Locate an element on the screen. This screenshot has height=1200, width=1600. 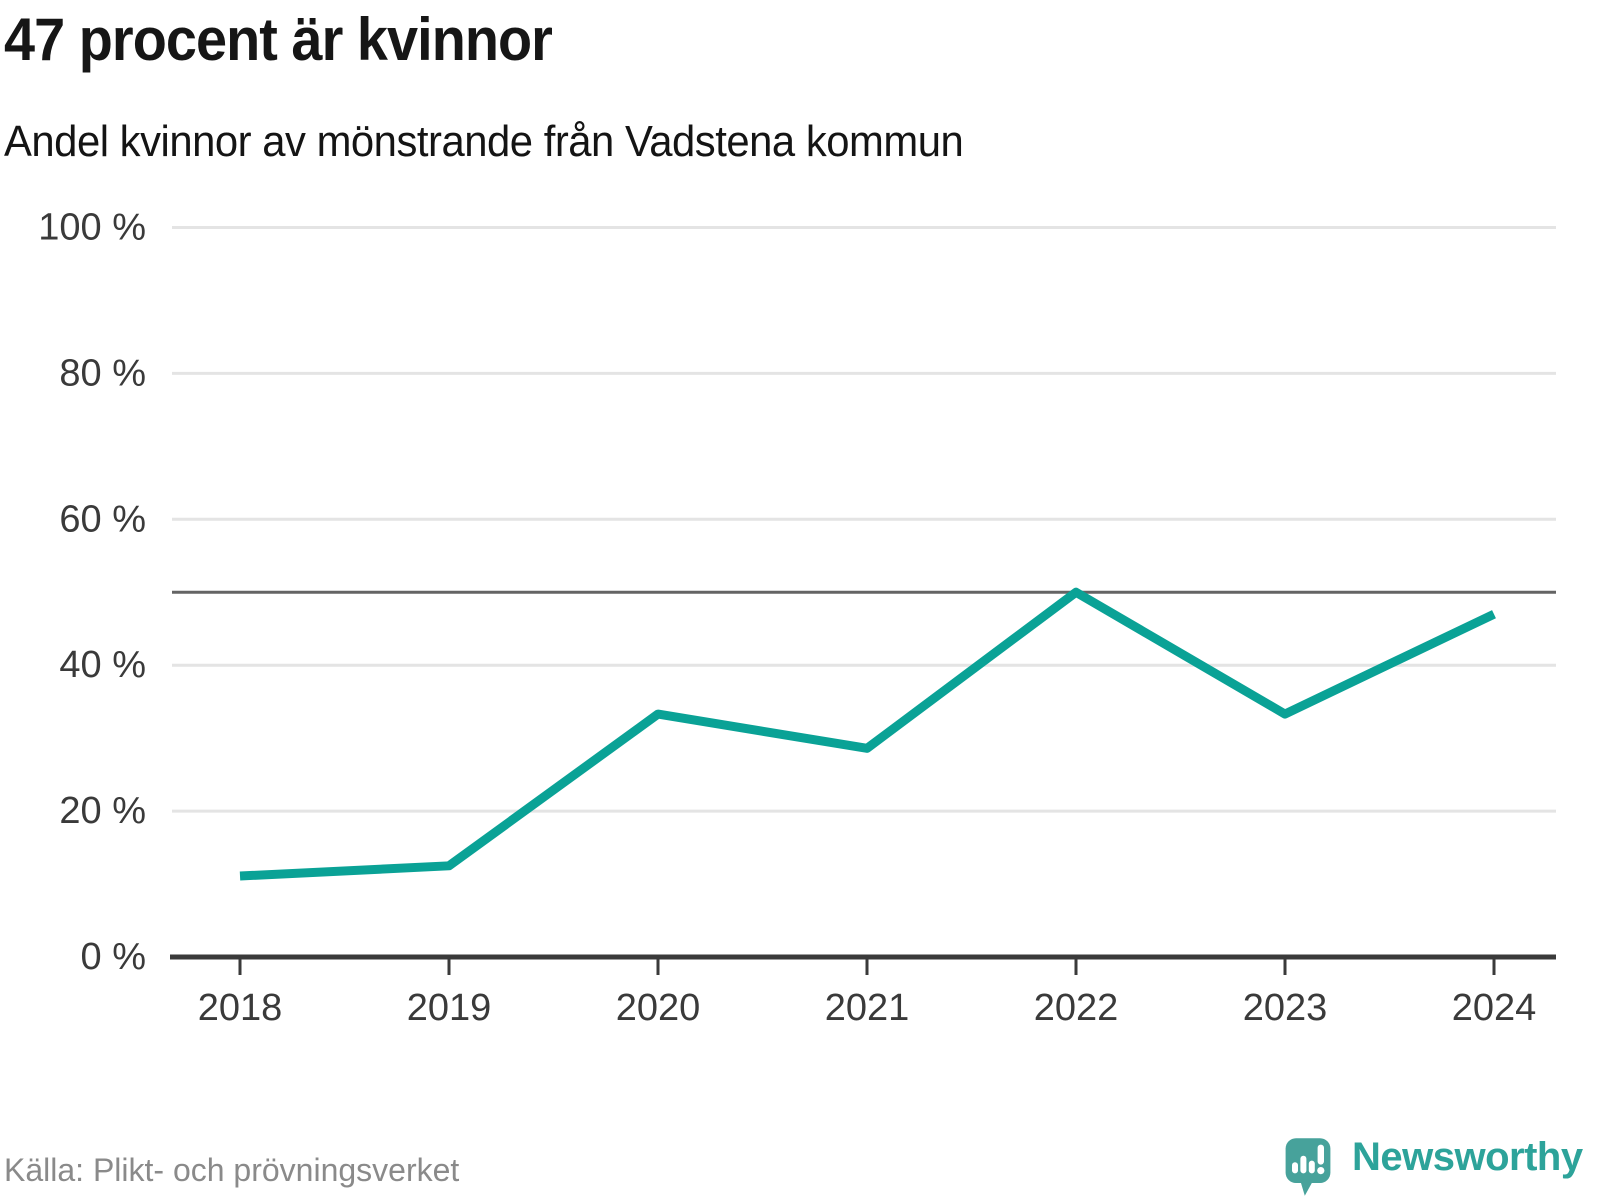
y-tick-label: 40 % is located at coordinates (102, 665).